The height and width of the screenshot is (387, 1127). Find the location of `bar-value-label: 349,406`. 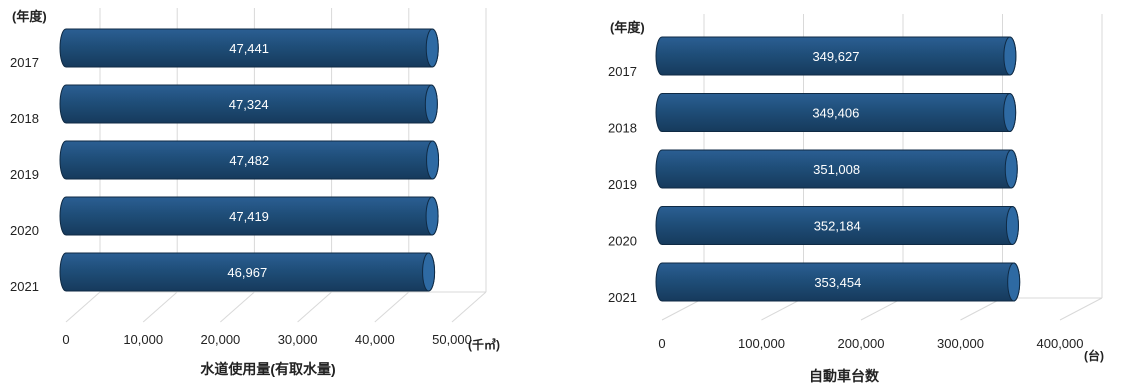

bar-value-label: 349,406 is located at coordinates (835, 113).